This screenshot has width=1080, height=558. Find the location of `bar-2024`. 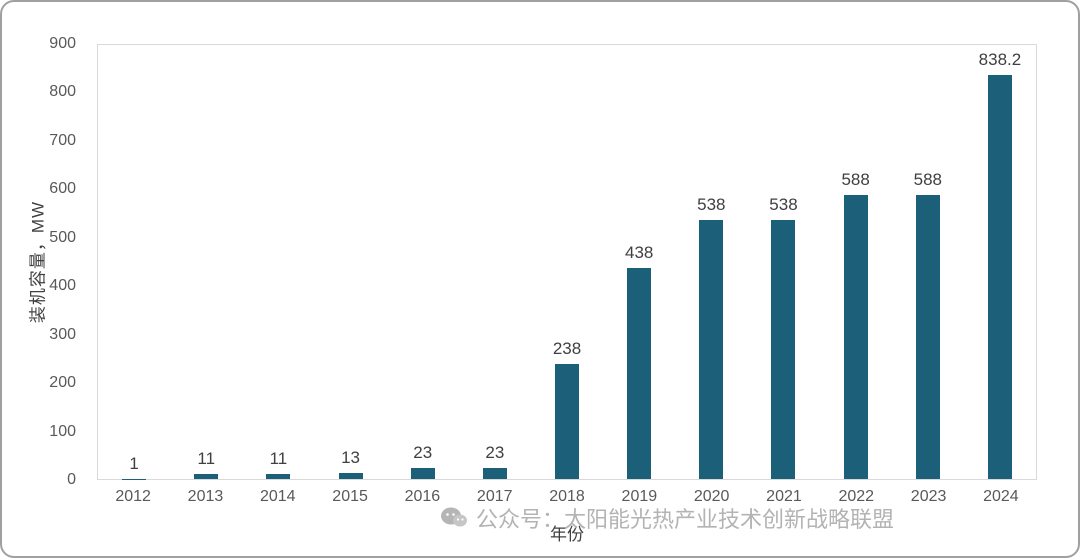

bar-2024 is located at coordinates (999, 276).